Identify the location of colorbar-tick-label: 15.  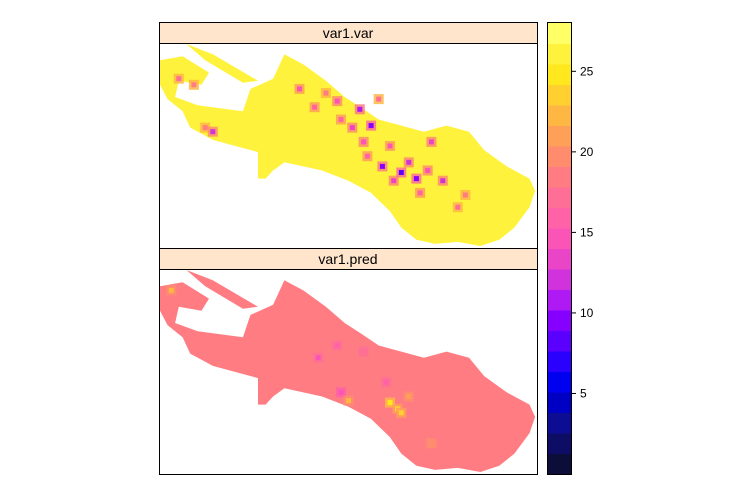
(587, 232).